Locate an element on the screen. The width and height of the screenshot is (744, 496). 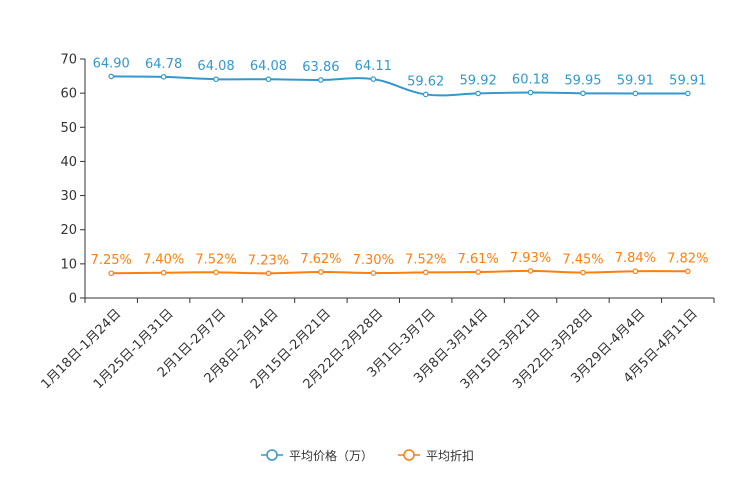
y-tick-label: 20 is located at coordinates (68, 230).